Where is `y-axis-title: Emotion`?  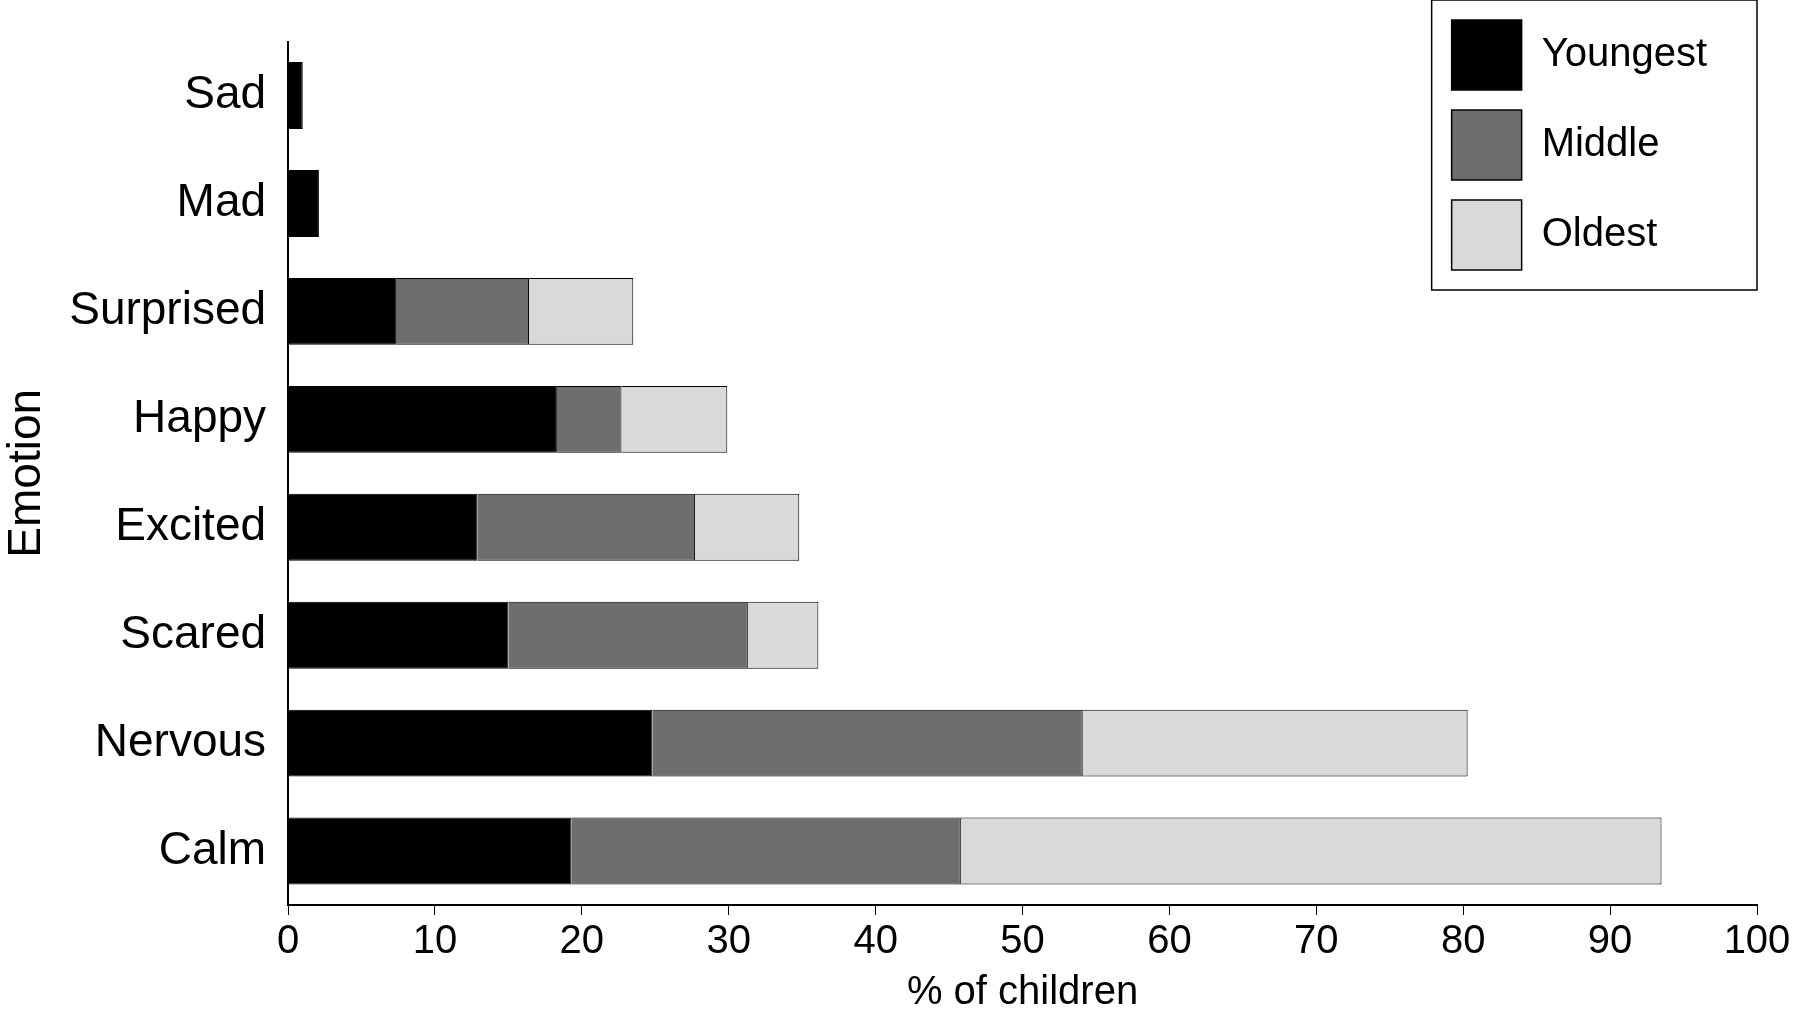 y-axis-title: Emotion is located at coordinates (25, 473).